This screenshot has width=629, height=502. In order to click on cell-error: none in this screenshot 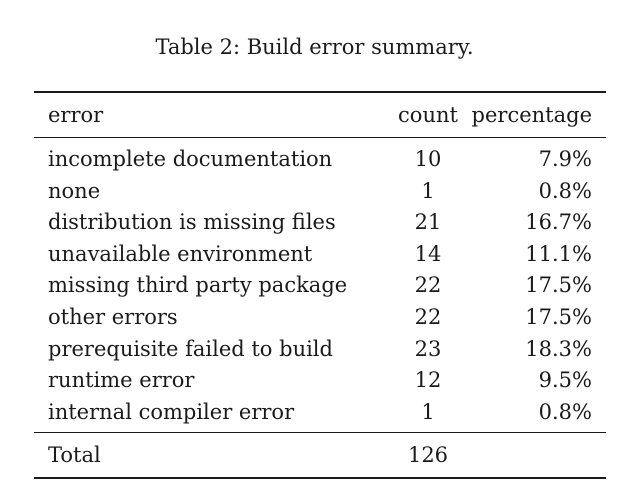, I will do `click(74, 190)`.